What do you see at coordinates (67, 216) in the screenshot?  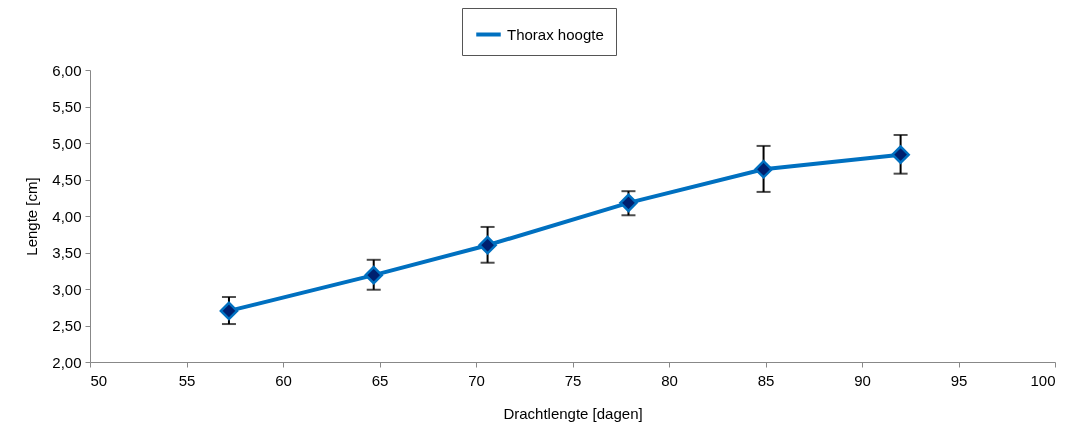 I see `y-tick-label: 4,00` at bounding box center [67, 216].